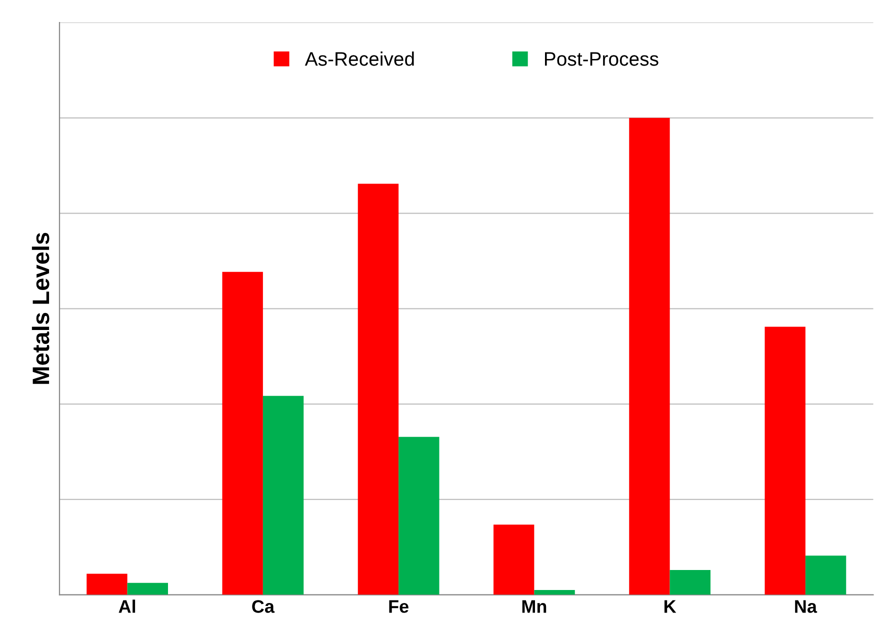 The height and width of the screenshot is (643, 875). Describe the element at coordinates (41, 308) in the screenshot. I see `y-axis-title: Metals Levels` at that location.